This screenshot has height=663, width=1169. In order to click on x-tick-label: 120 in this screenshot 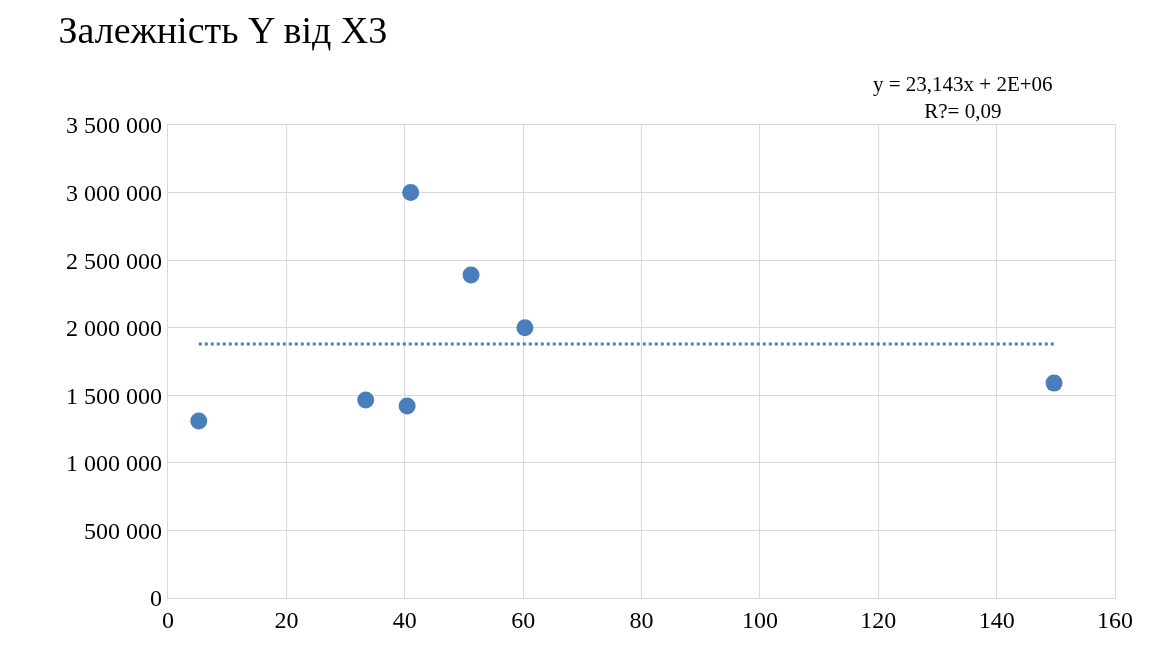, I will do `click(878, 619)`.